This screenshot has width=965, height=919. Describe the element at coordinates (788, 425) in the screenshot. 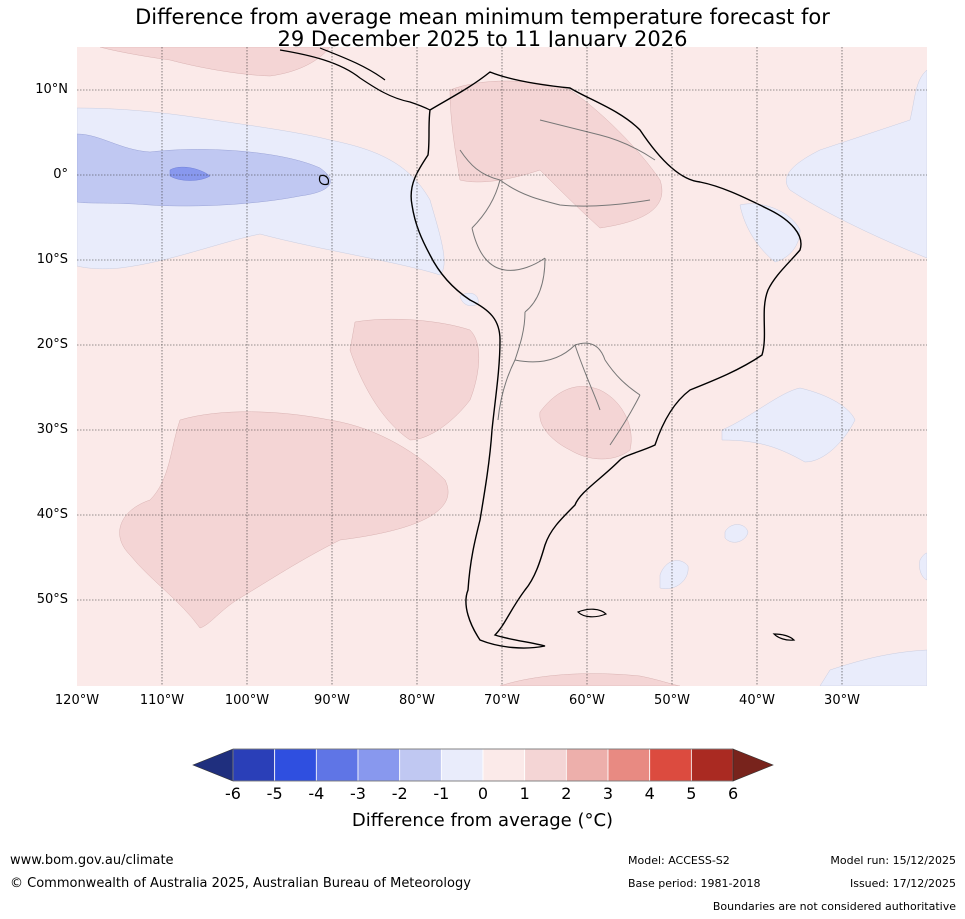

I see `cool-anomaly-region-atlantic-south` at that location.